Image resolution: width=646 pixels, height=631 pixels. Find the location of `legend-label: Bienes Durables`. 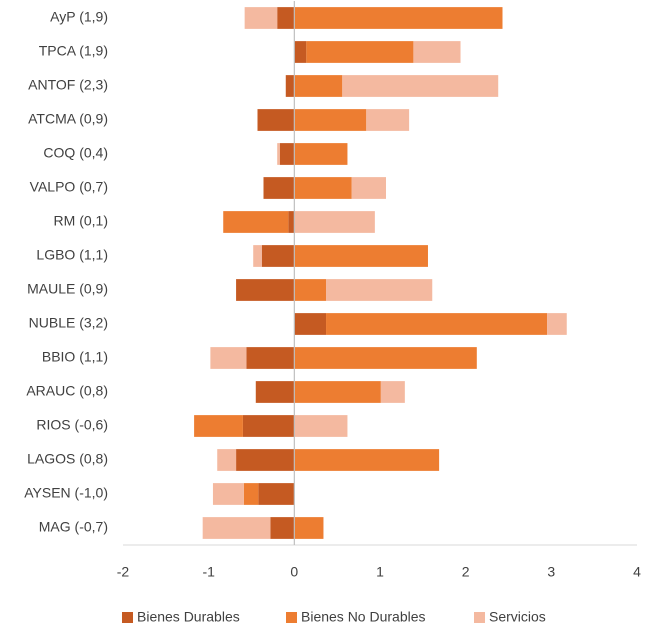

legend-label: Bienes Durables is located at coordinates (188, 617).